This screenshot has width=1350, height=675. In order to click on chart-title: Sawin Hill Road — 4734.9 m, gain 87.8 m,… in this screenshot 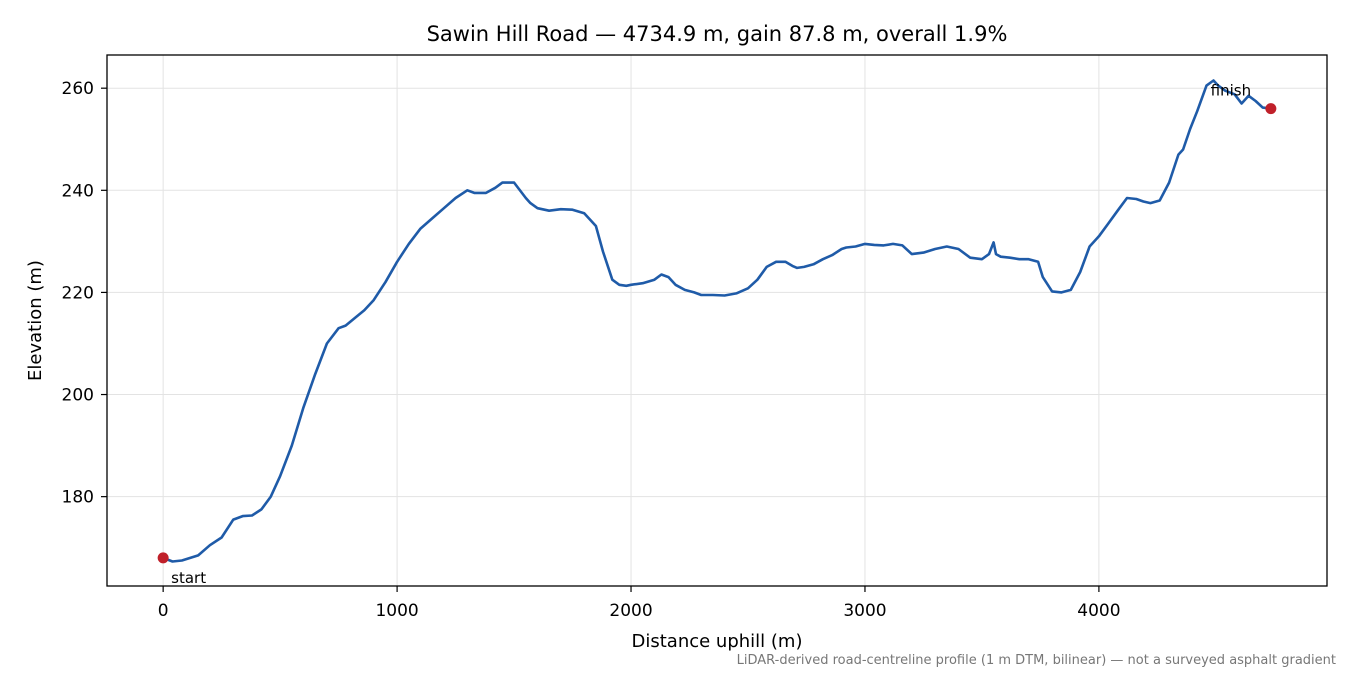, I will do `click(717, 34)`.